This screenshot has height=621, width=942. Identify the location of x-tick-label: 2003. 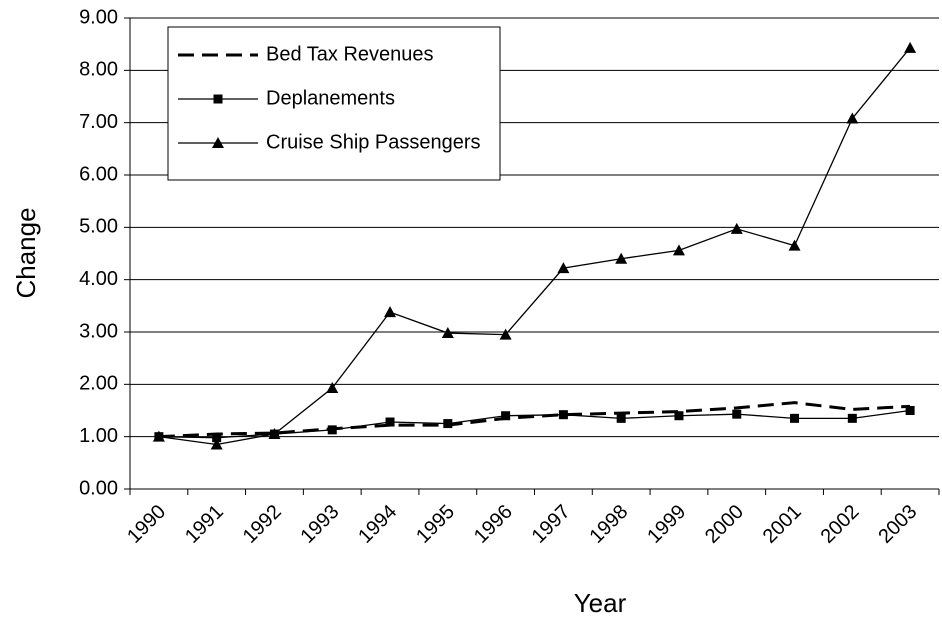
(897, 524).